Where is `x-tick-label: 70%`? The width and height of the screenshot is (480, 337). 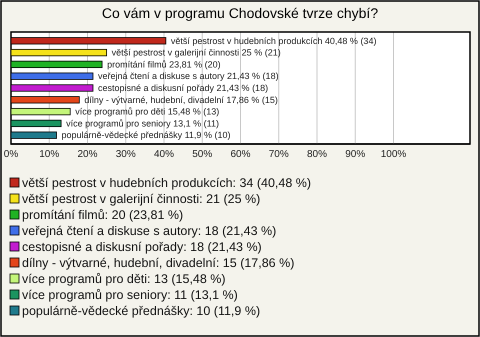 x-tick-label: 70% is located at coordinates (278, 154).